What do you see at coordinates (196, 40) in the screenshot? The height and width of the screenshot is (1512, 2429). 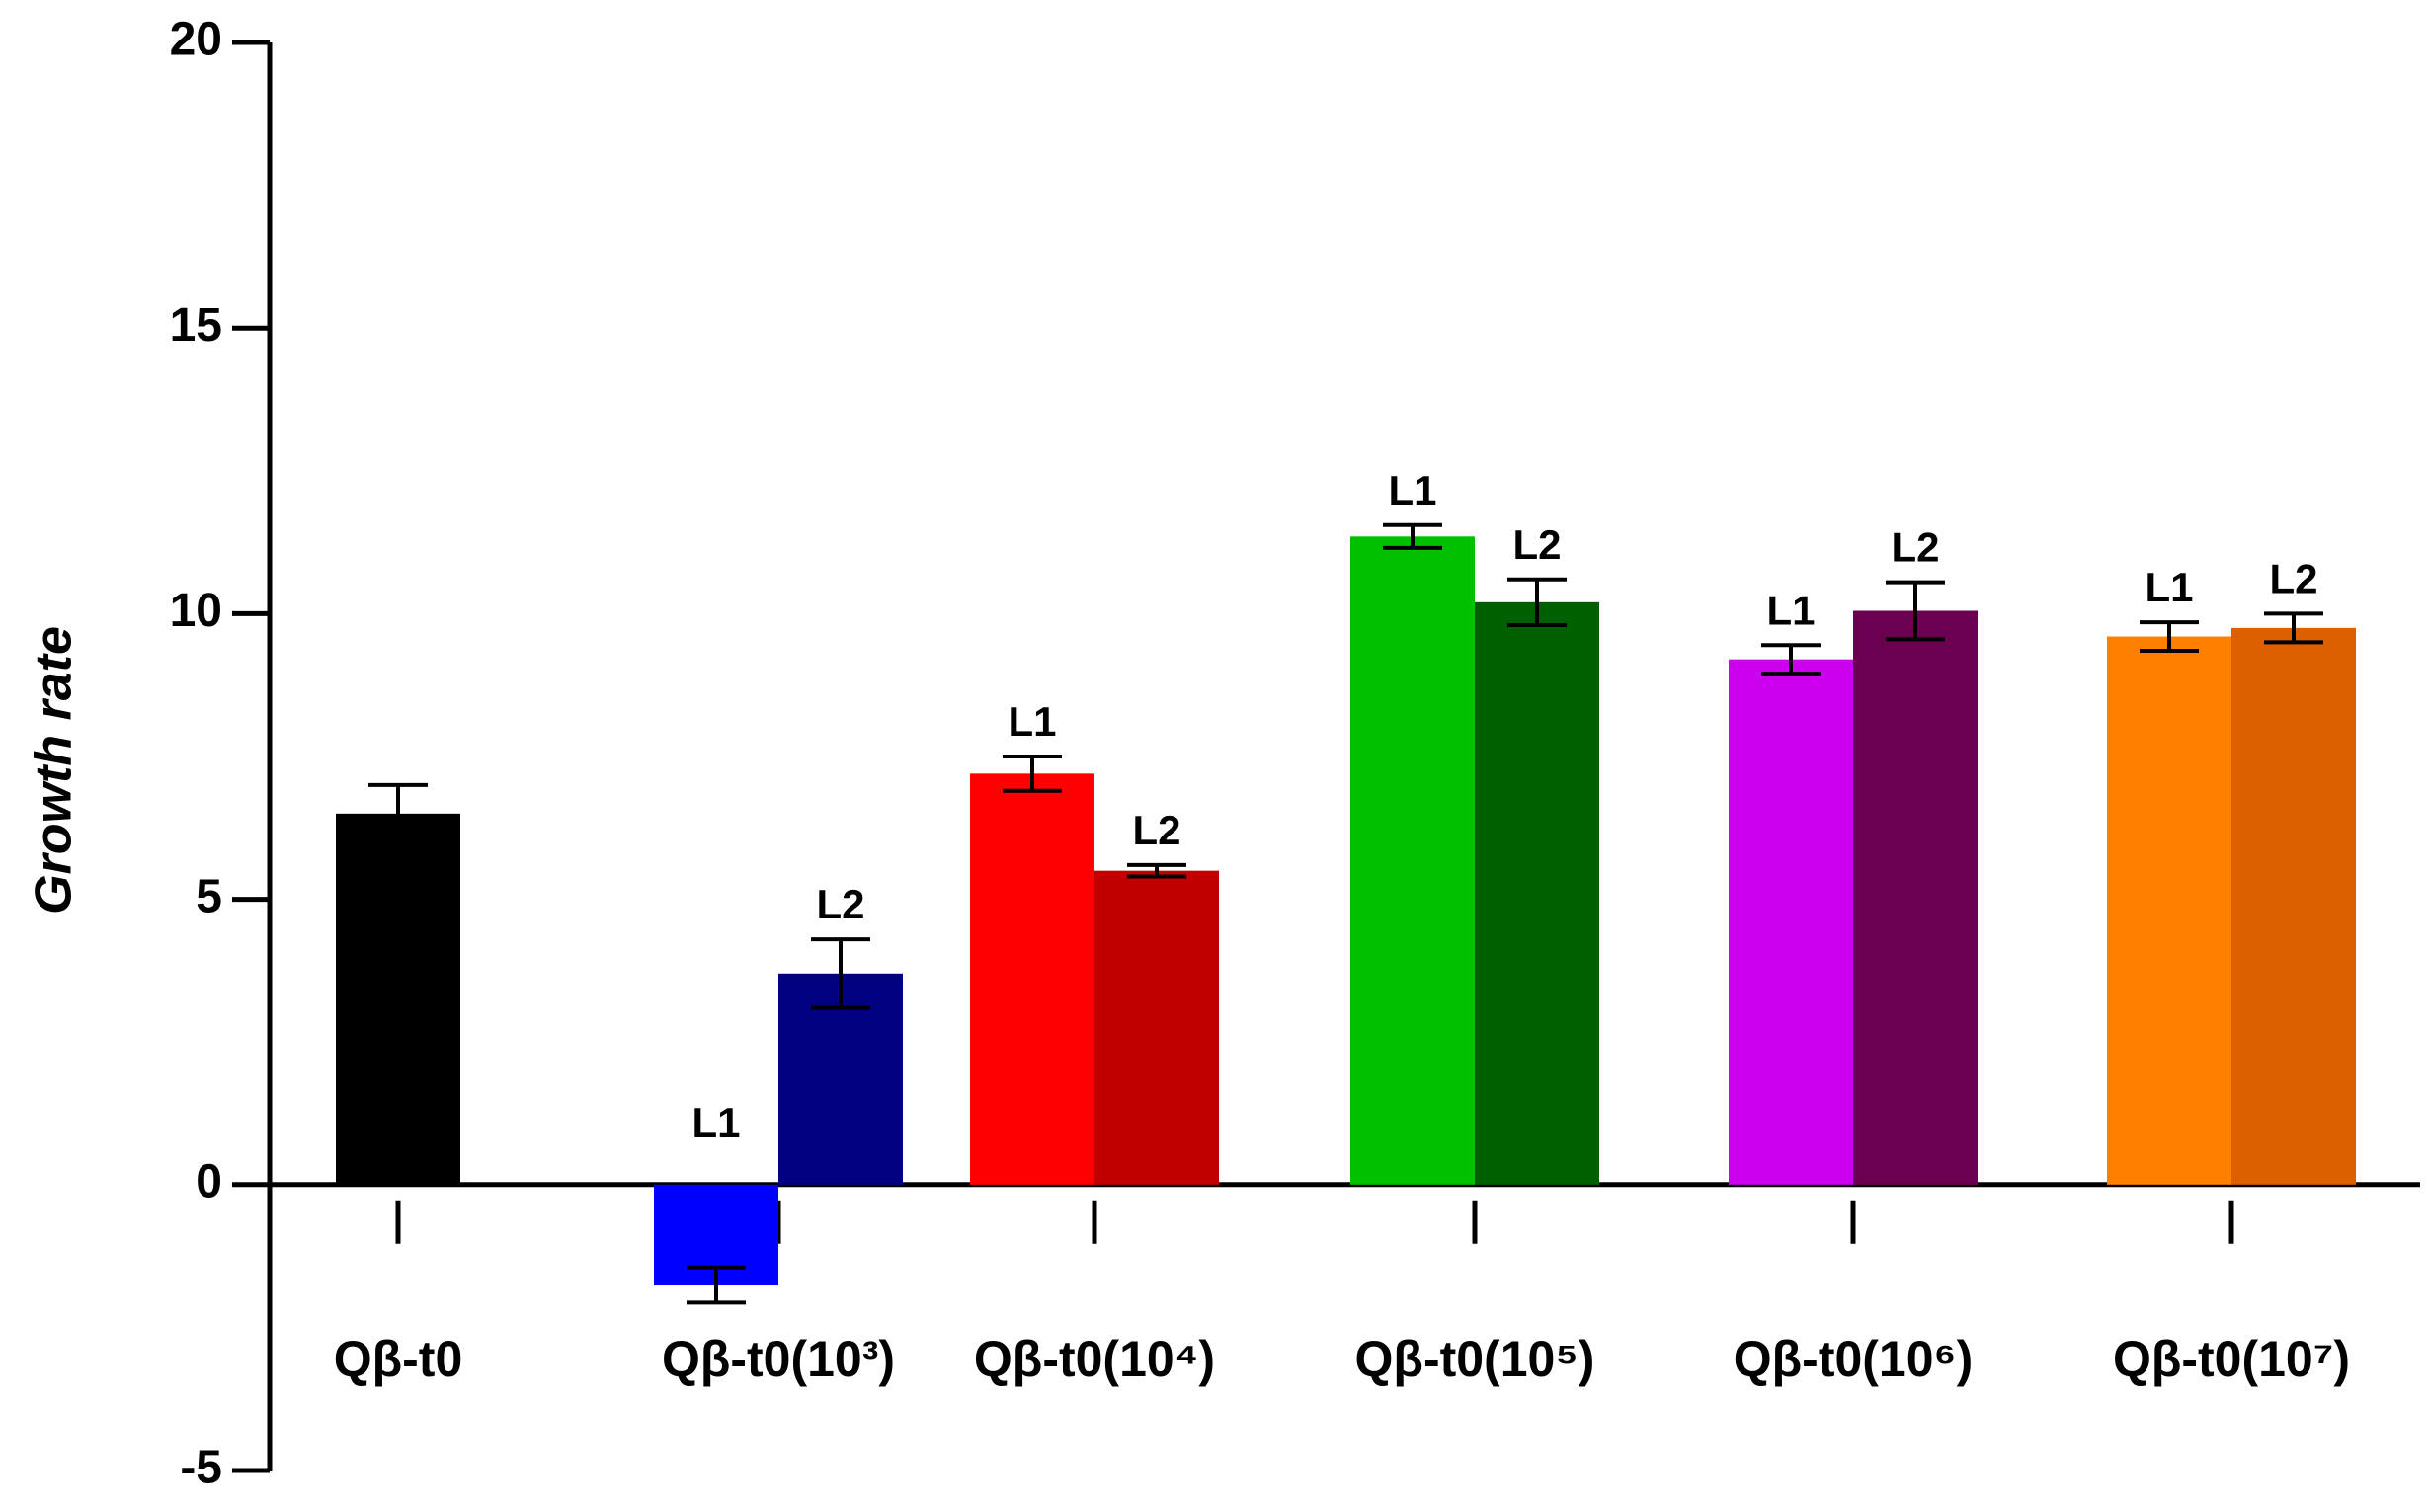 I see `y-tick-label: 20` at bounding box center [196, 40].